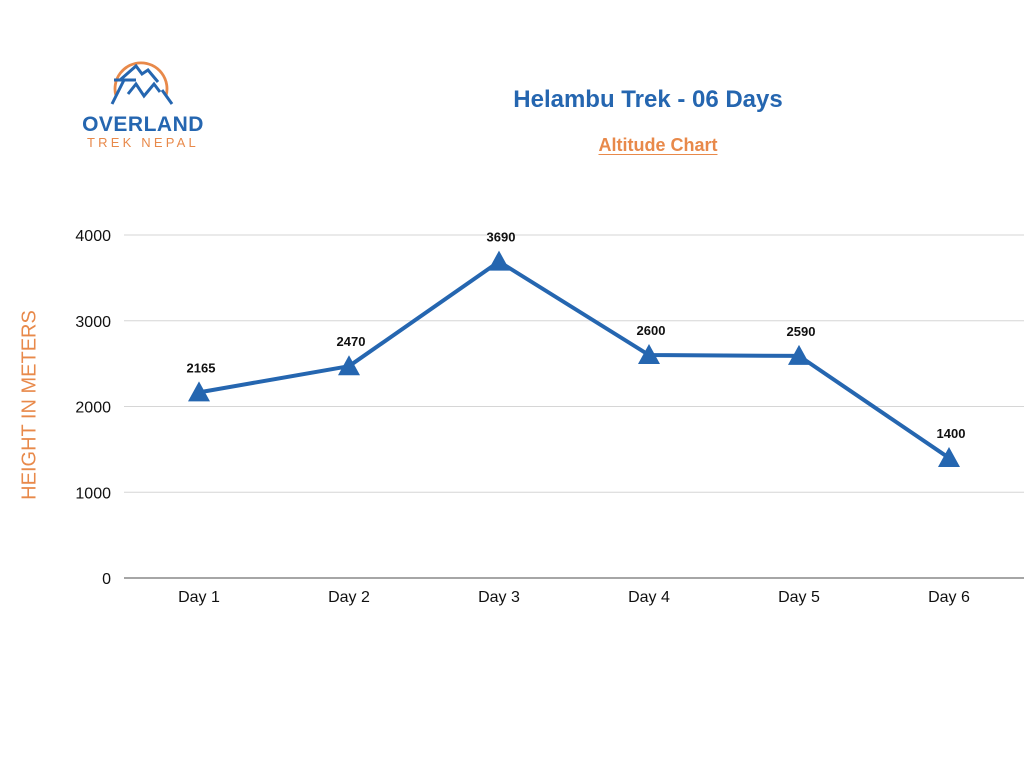 The height and width of the screenshot is (768, 1024). Describe the element at coordinates (574, 597) in the screenshot. I see `x-axis-ticks: Day 1 Day 2 Day 3 Day 4 Day 5 Day 6` at that location.